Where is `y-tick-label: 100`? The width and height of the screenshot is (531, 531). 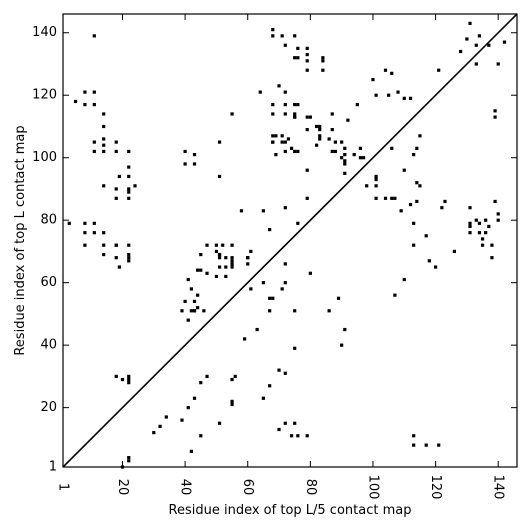
y-tick-label: 100 is located at coordinates (44, 157).